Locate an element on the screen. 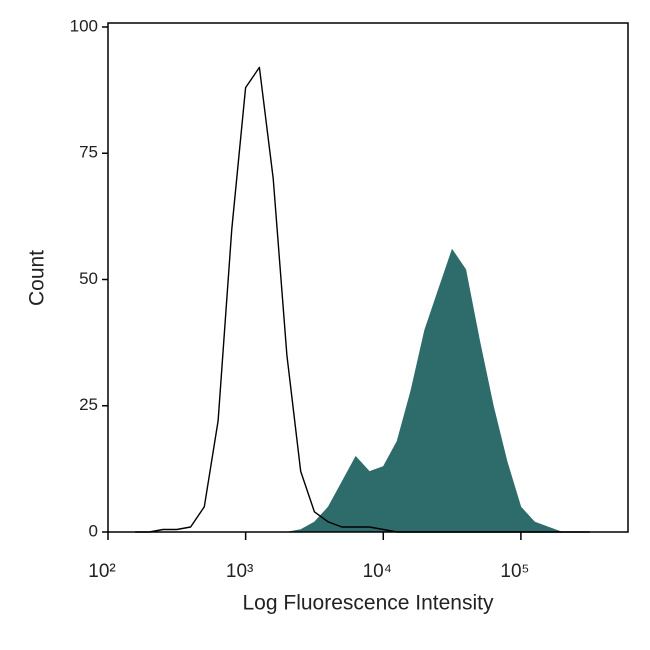 This screenshot has height=650, width=650. x-tick-label: 10³ is located at coordinates (239, 571).